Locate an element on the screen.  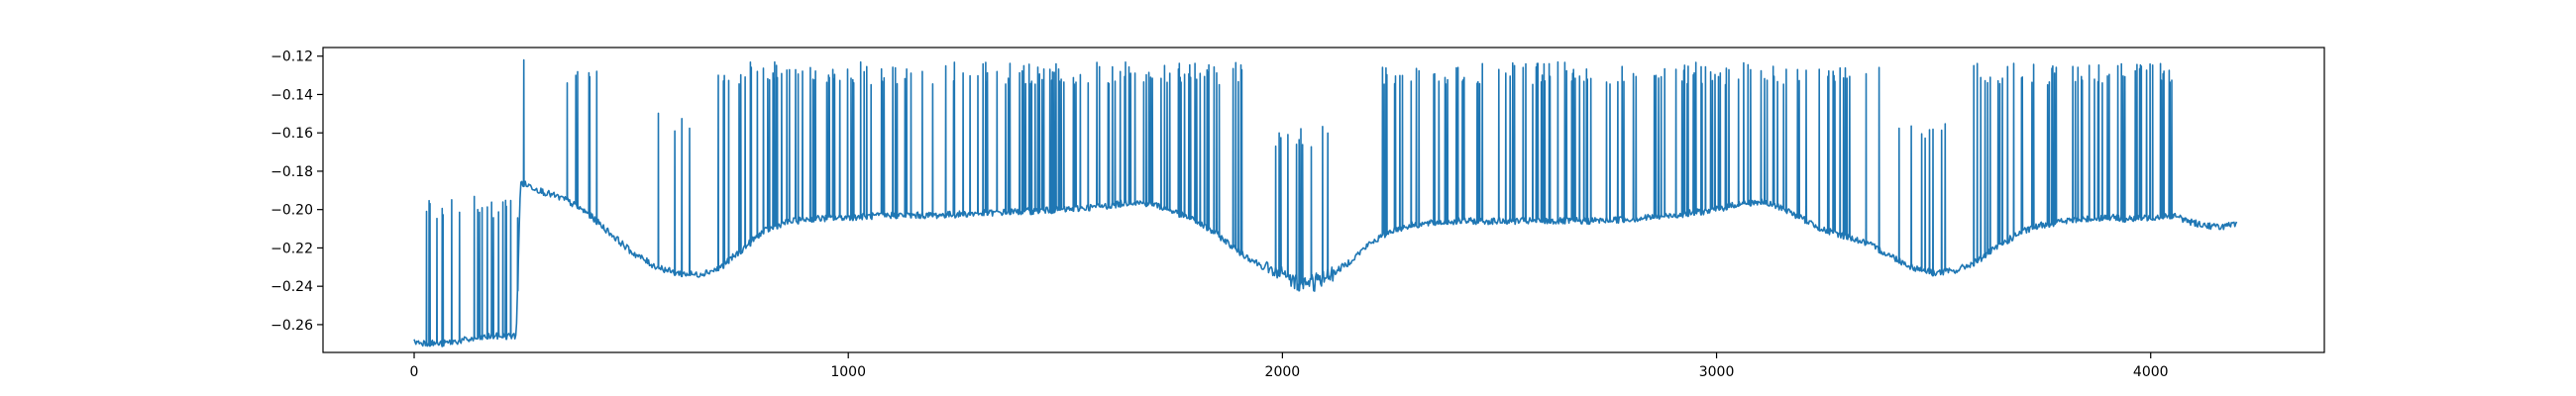
y-tick-label: −0.26 is located at coordinates (291, 326).